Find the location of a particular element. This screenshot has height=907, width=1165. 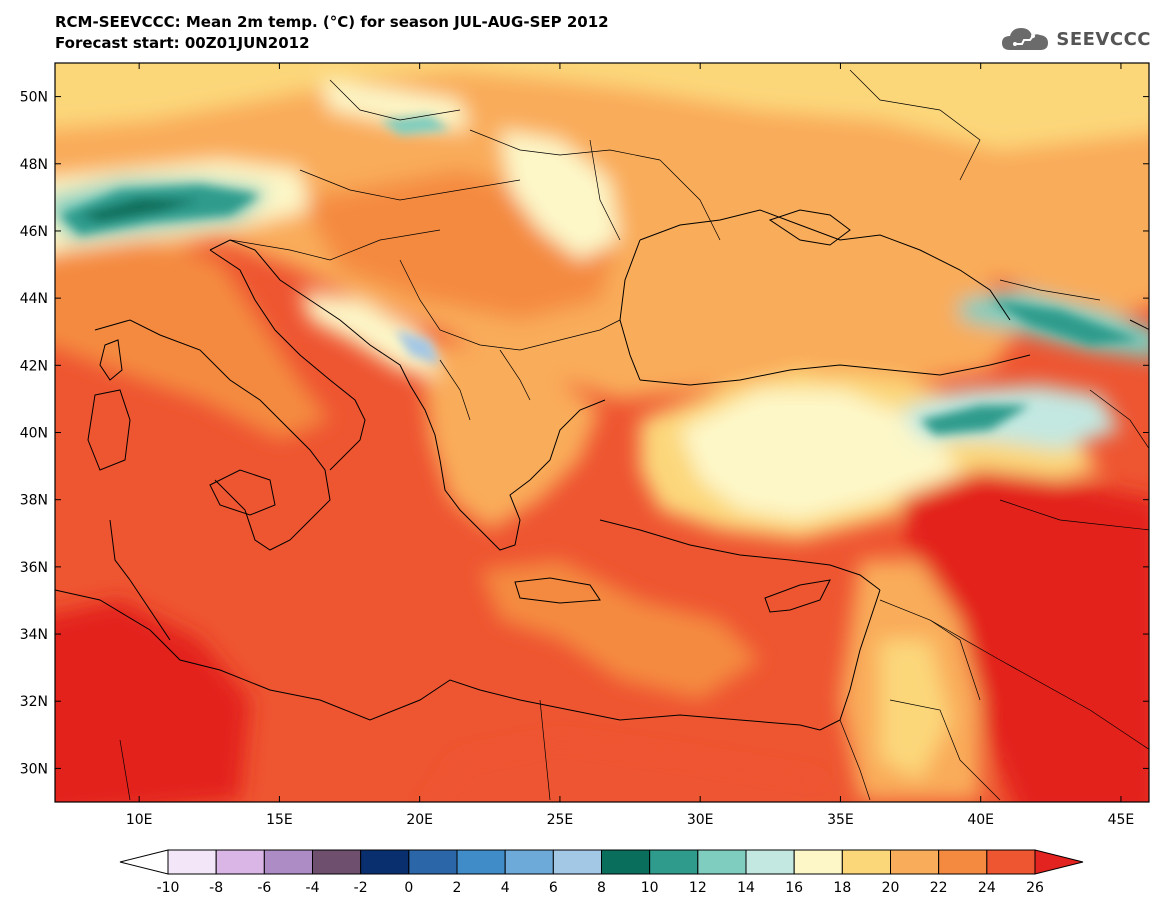

lat-tick-label: 32N is located at coordinates (34, 702).